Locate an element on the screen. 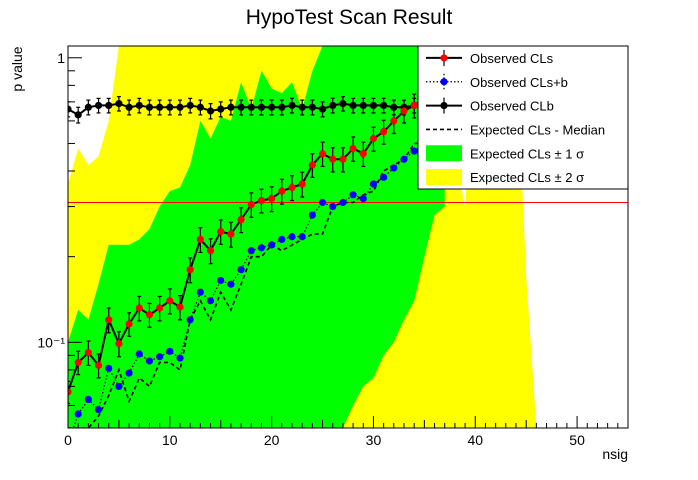 This screenshot has height=480, width=698. legend-label: Expected CLs - Median is located at coordinates (537, 129).